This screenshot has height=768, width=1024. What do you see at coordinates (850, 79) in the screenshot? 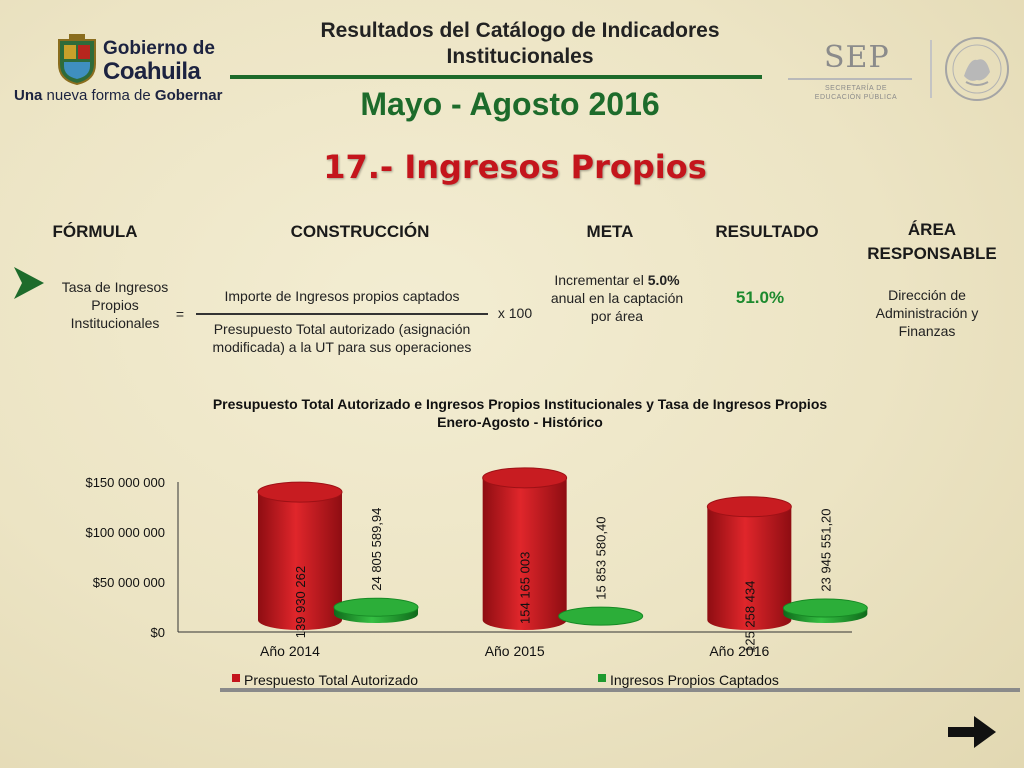
I see `sep-logo-divider` at bounding box center [850, 79].